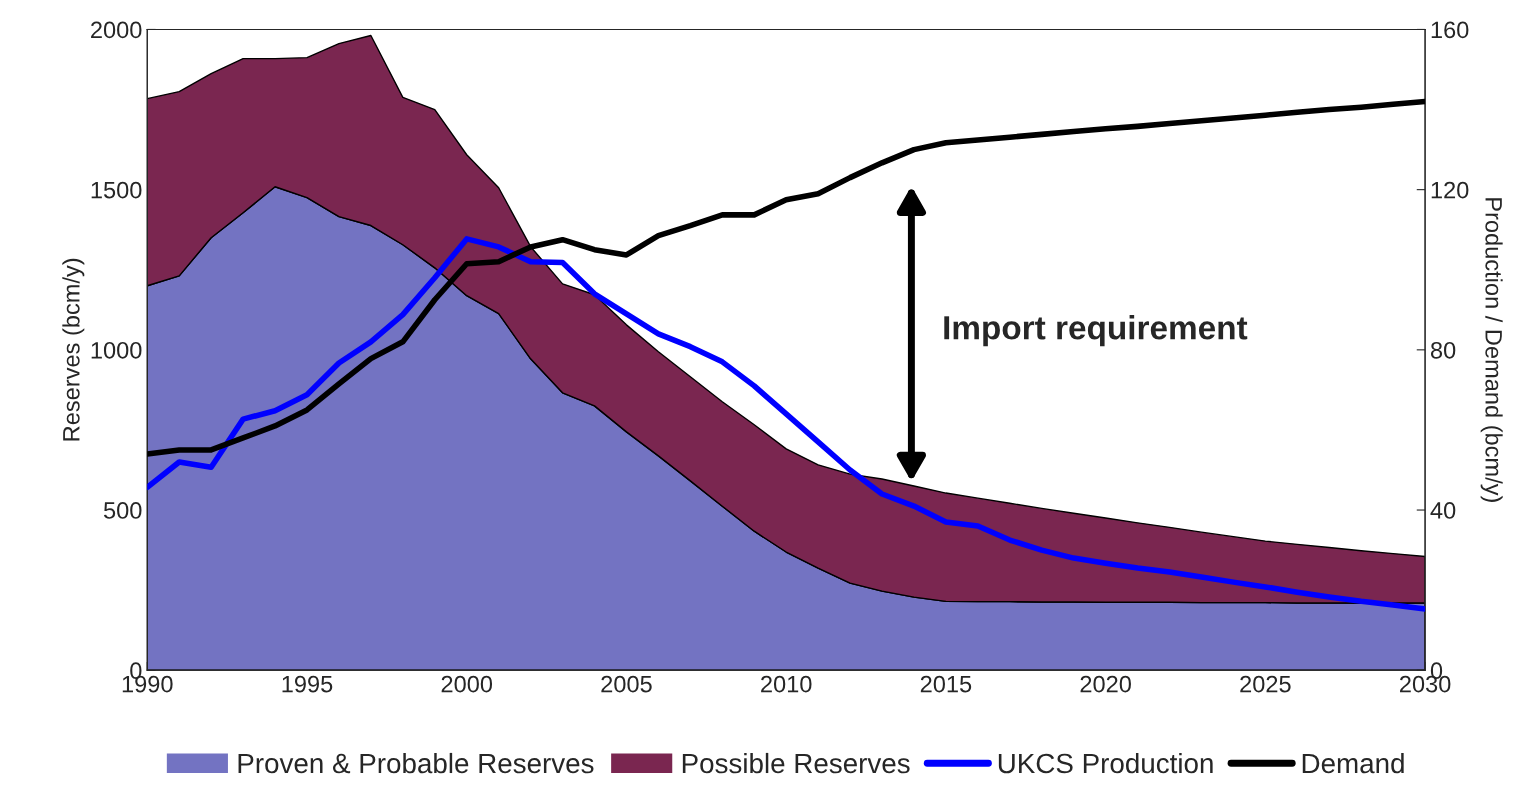 Image resolution: width=1534 pixels, height=796 pixels. What do you see at coordinates (1491, 350) in the screenshot?
I see `y2-axis-title: Production / Demand (bcm/y)` at bounding box center [1491, 350].